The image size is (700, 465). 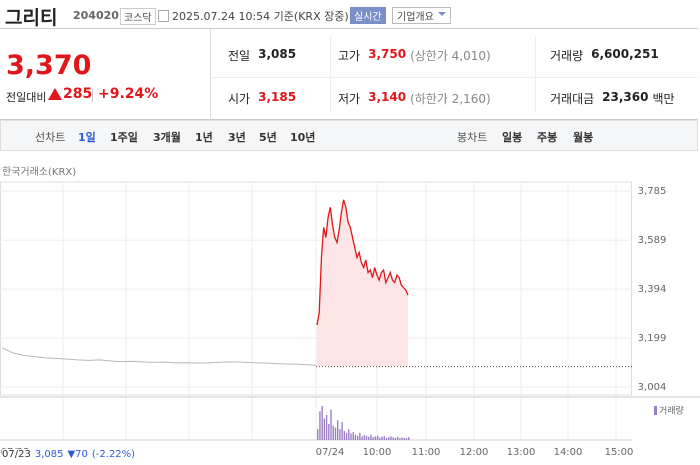 I want to click on stat-note: (상한가 4,010), so click(x=450, y=56).